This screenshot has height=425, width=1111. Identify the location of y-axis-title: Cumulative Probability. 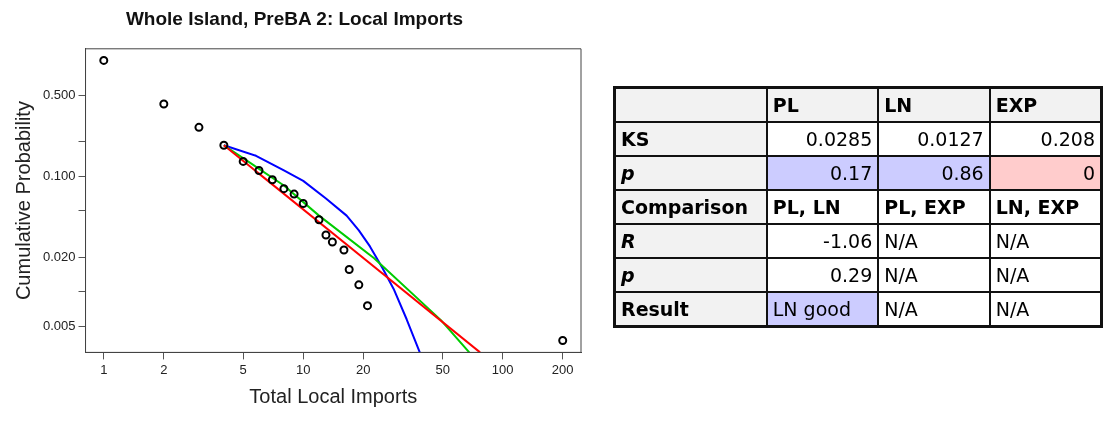
(22, 201).